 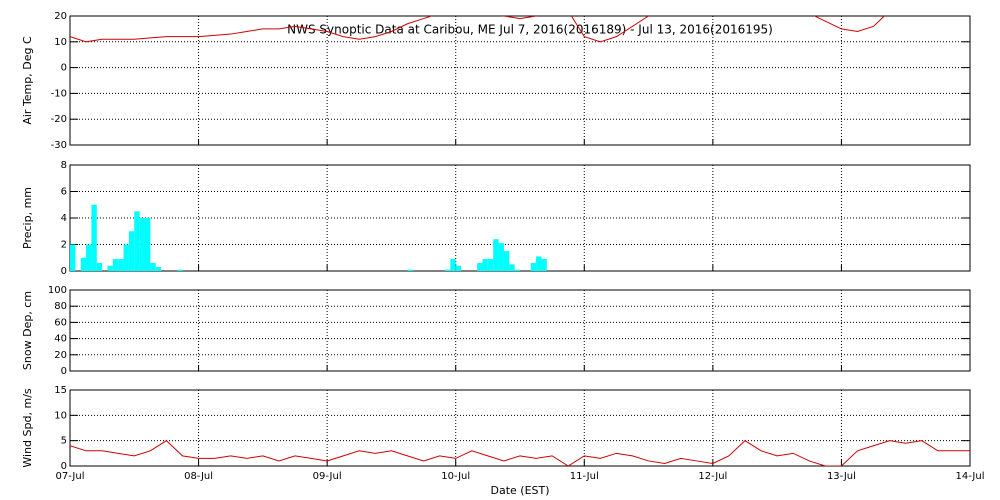 I want to click on y-tick-label: 100, so click(x=57, y=290).